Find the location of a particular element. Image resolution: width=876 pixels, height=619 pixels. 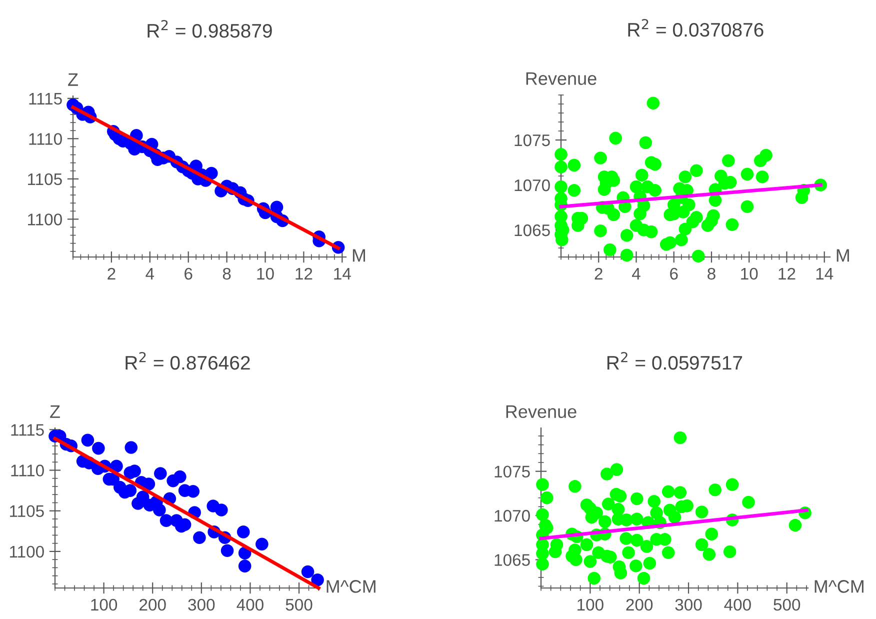

chart-title: R$^{2}$ = 0.876462 is located at coordinates (188, 361).